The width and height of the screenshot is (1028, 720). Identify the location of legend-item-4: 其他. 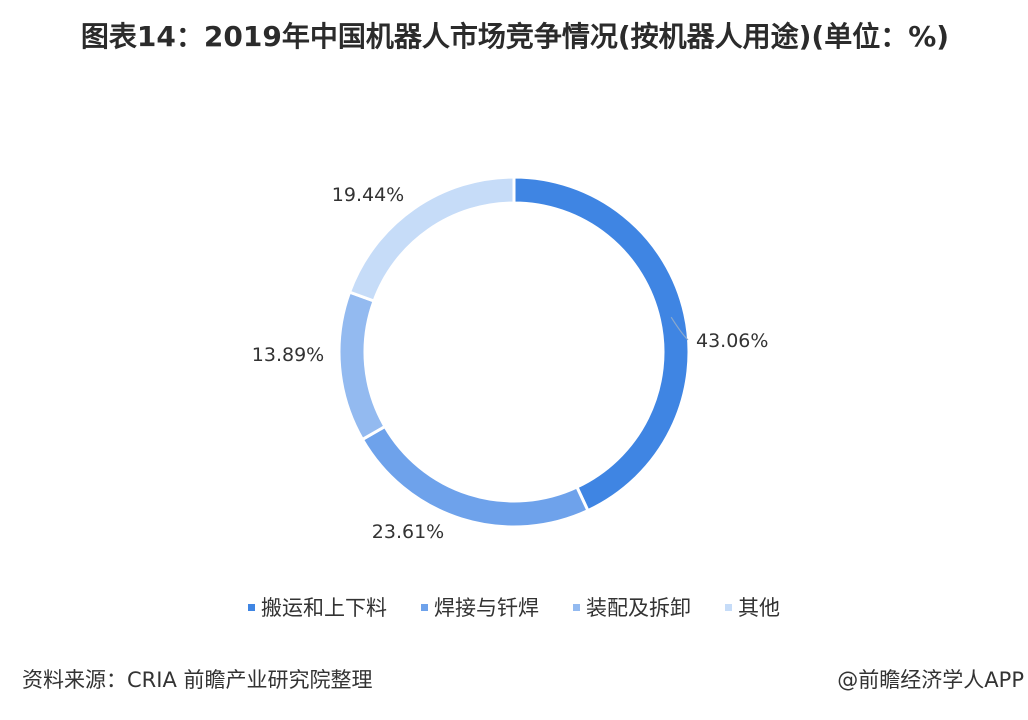
(752, 607).